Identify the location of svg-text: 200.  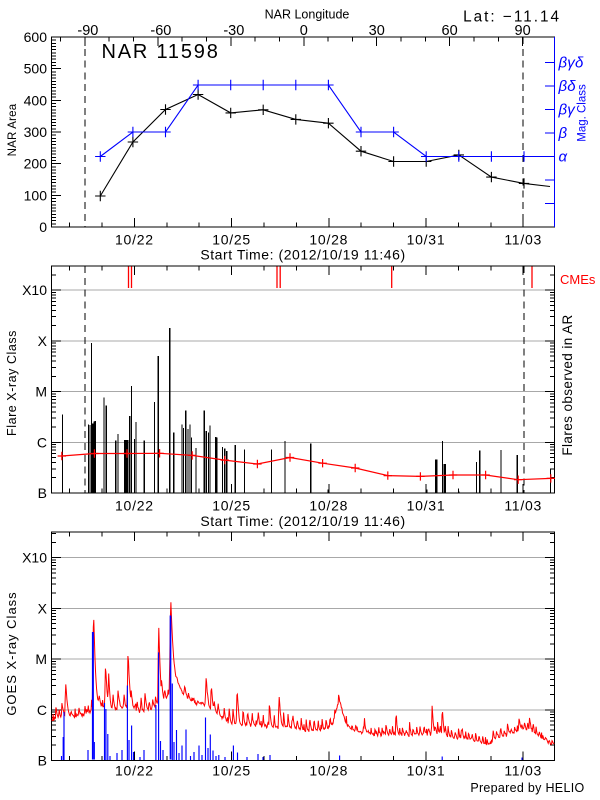
(36, 164).